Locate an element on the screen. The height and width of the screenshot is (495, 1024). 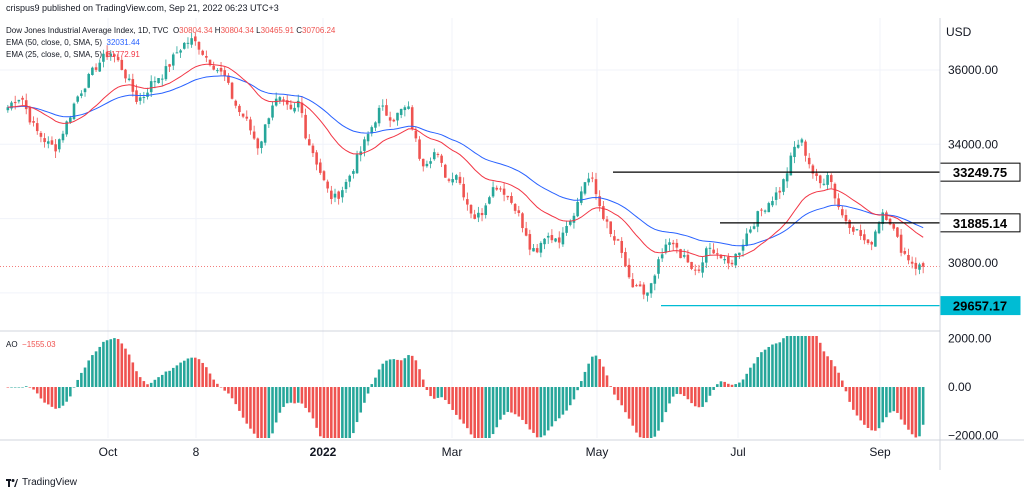
time-tick-label: 8 is located at coordinates (196, 452).